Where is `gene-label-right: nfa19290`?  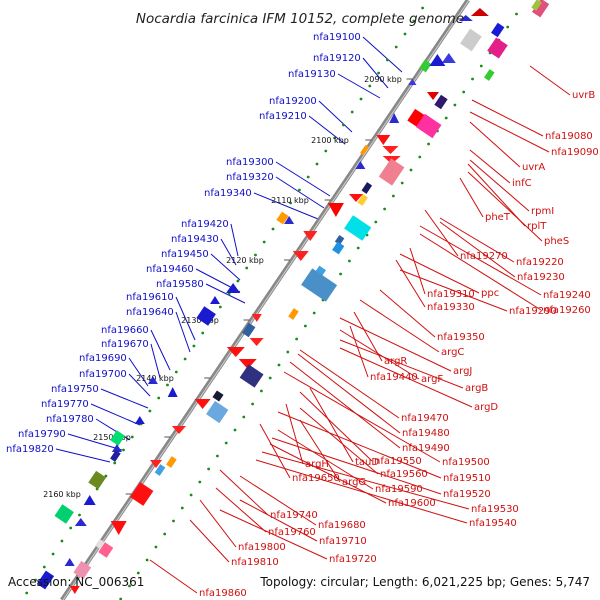
gene-label-right: nfa19290 is located at coordinates (533, 311).